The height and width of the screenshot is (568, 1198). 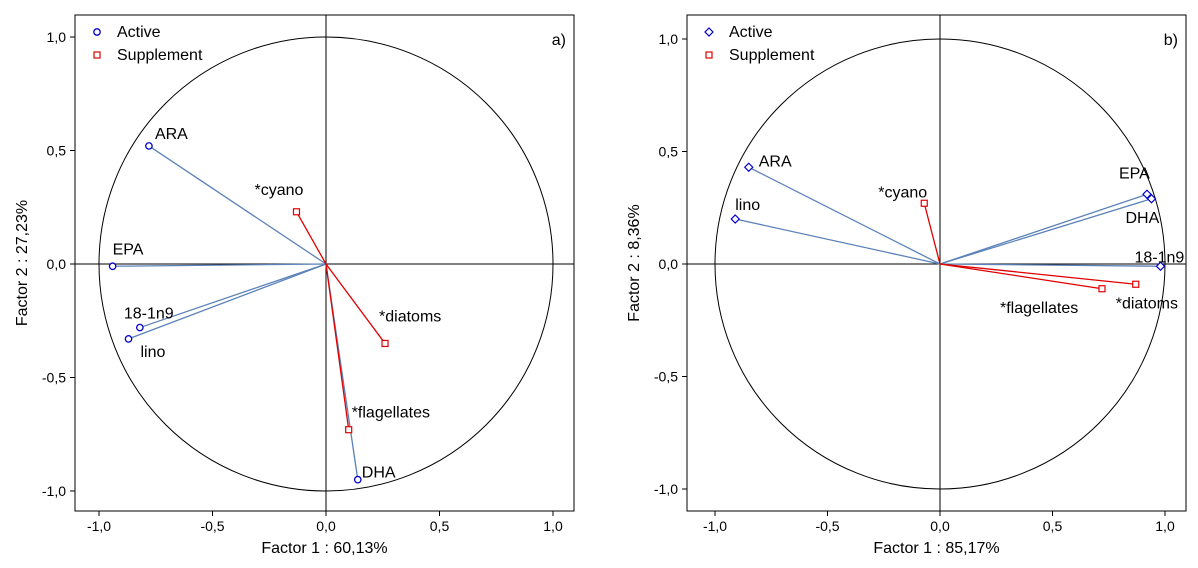 What do you see at coordinates (559, 40) in the screenshot?
I see `panel-label: a)` at bounding box center [559, 40].